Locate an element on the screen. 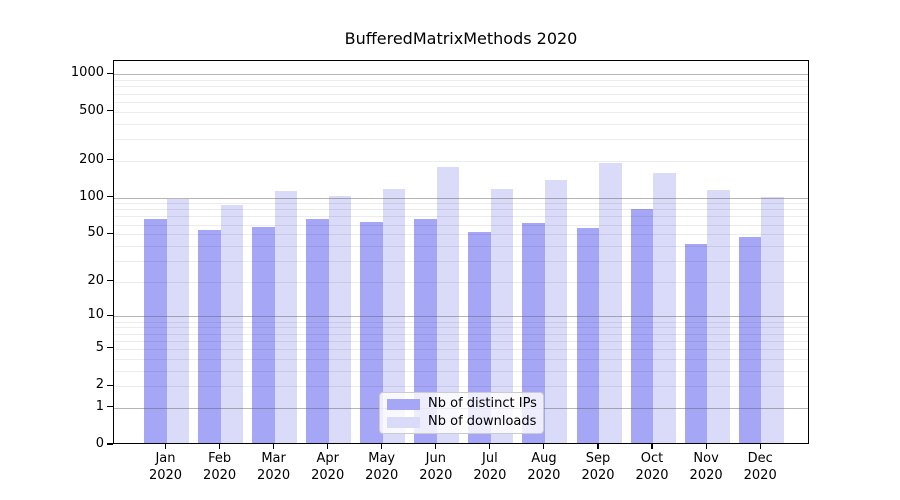  x-tick-label-jul: Jul 2020 is located at coordinates (490, 467).